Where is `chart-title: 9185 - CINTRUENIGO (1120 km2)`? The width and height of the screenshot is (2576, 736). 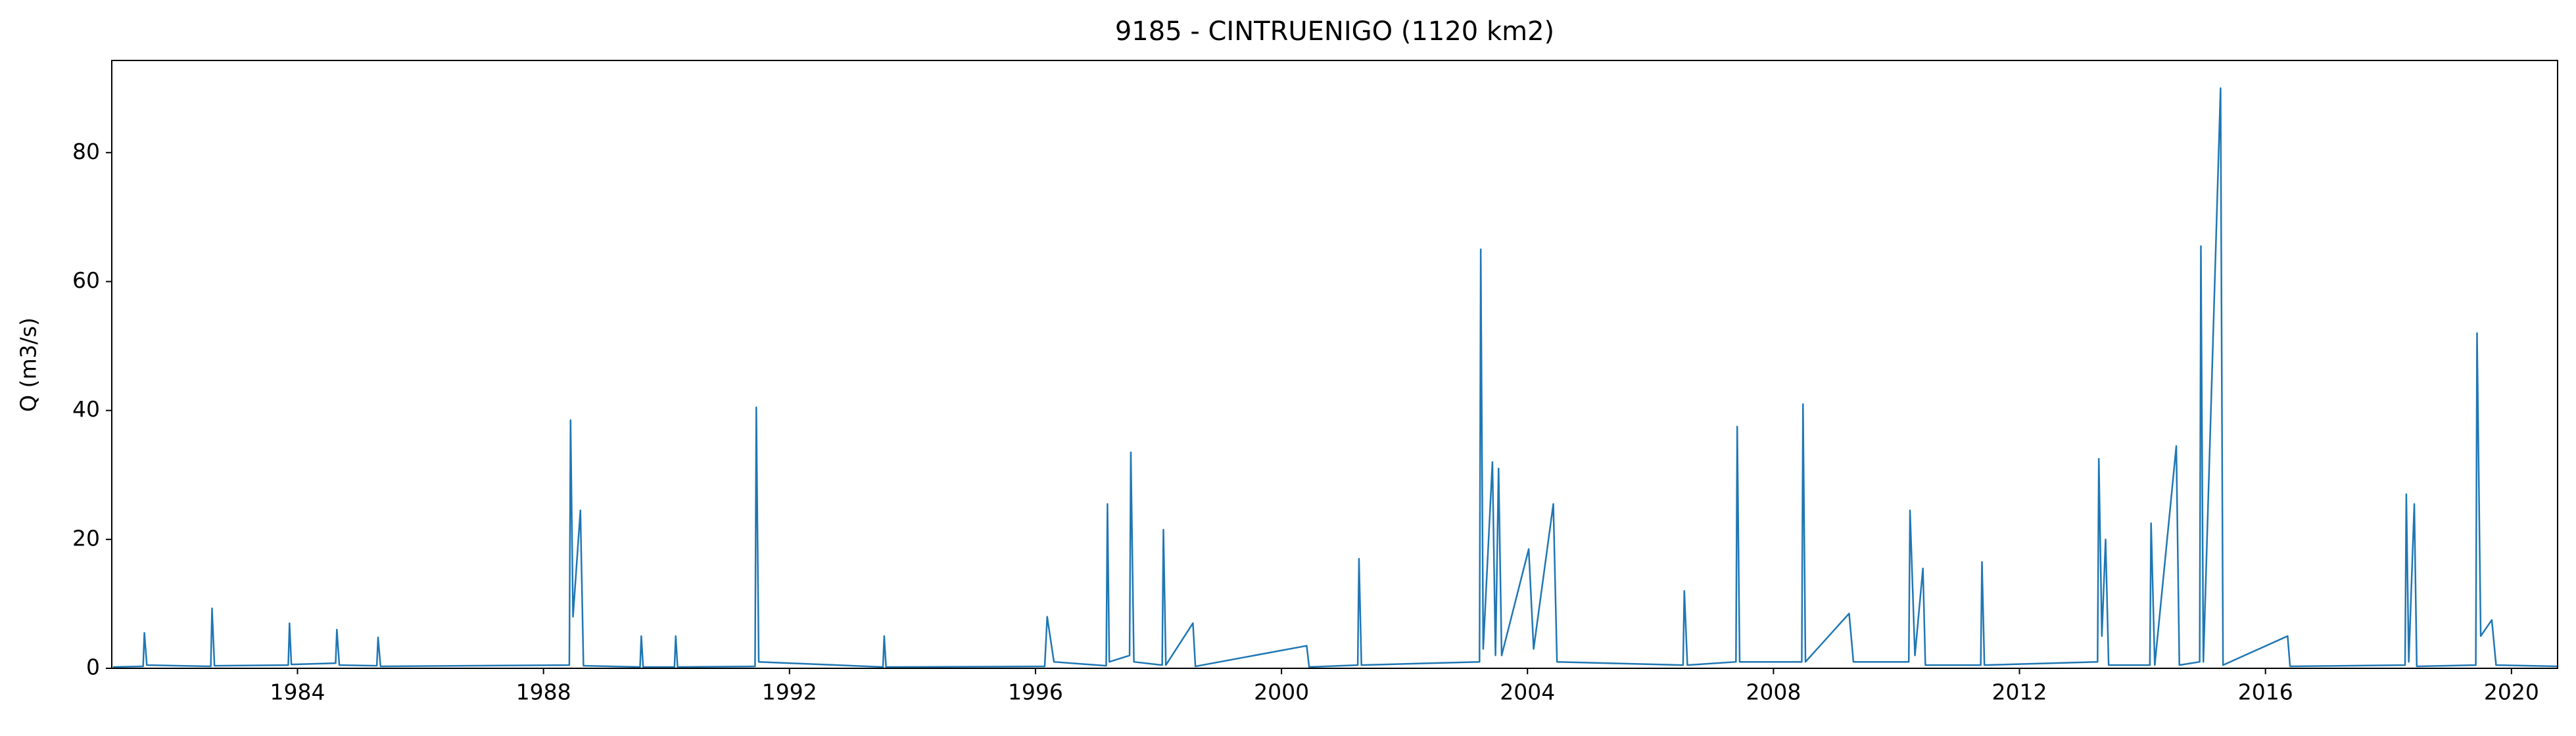
chart-title: 9185 - CINTRUENIGO (1120 km2) is located at coordinates (1335, 32).